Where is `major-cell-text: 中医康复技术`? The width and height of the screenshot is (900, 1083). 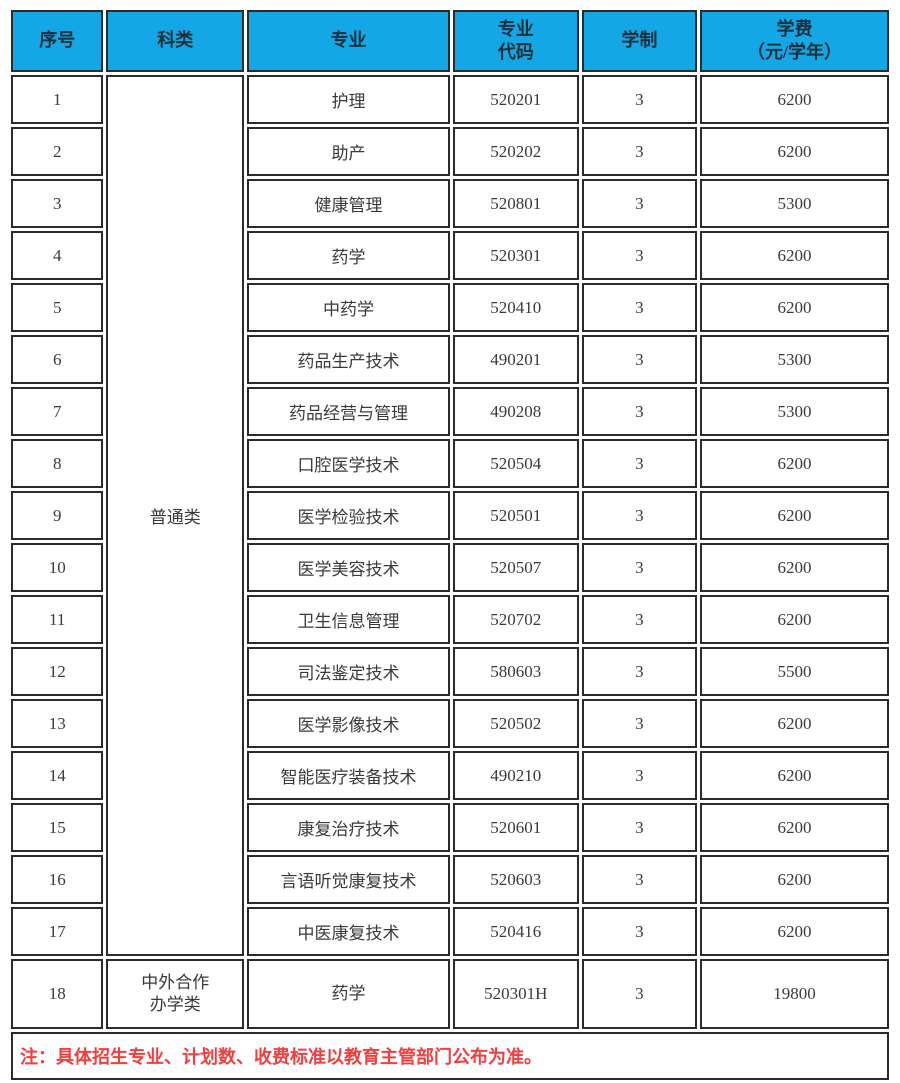 major-cell-text: 中医康复技术 is located at coordinates (348, 933).